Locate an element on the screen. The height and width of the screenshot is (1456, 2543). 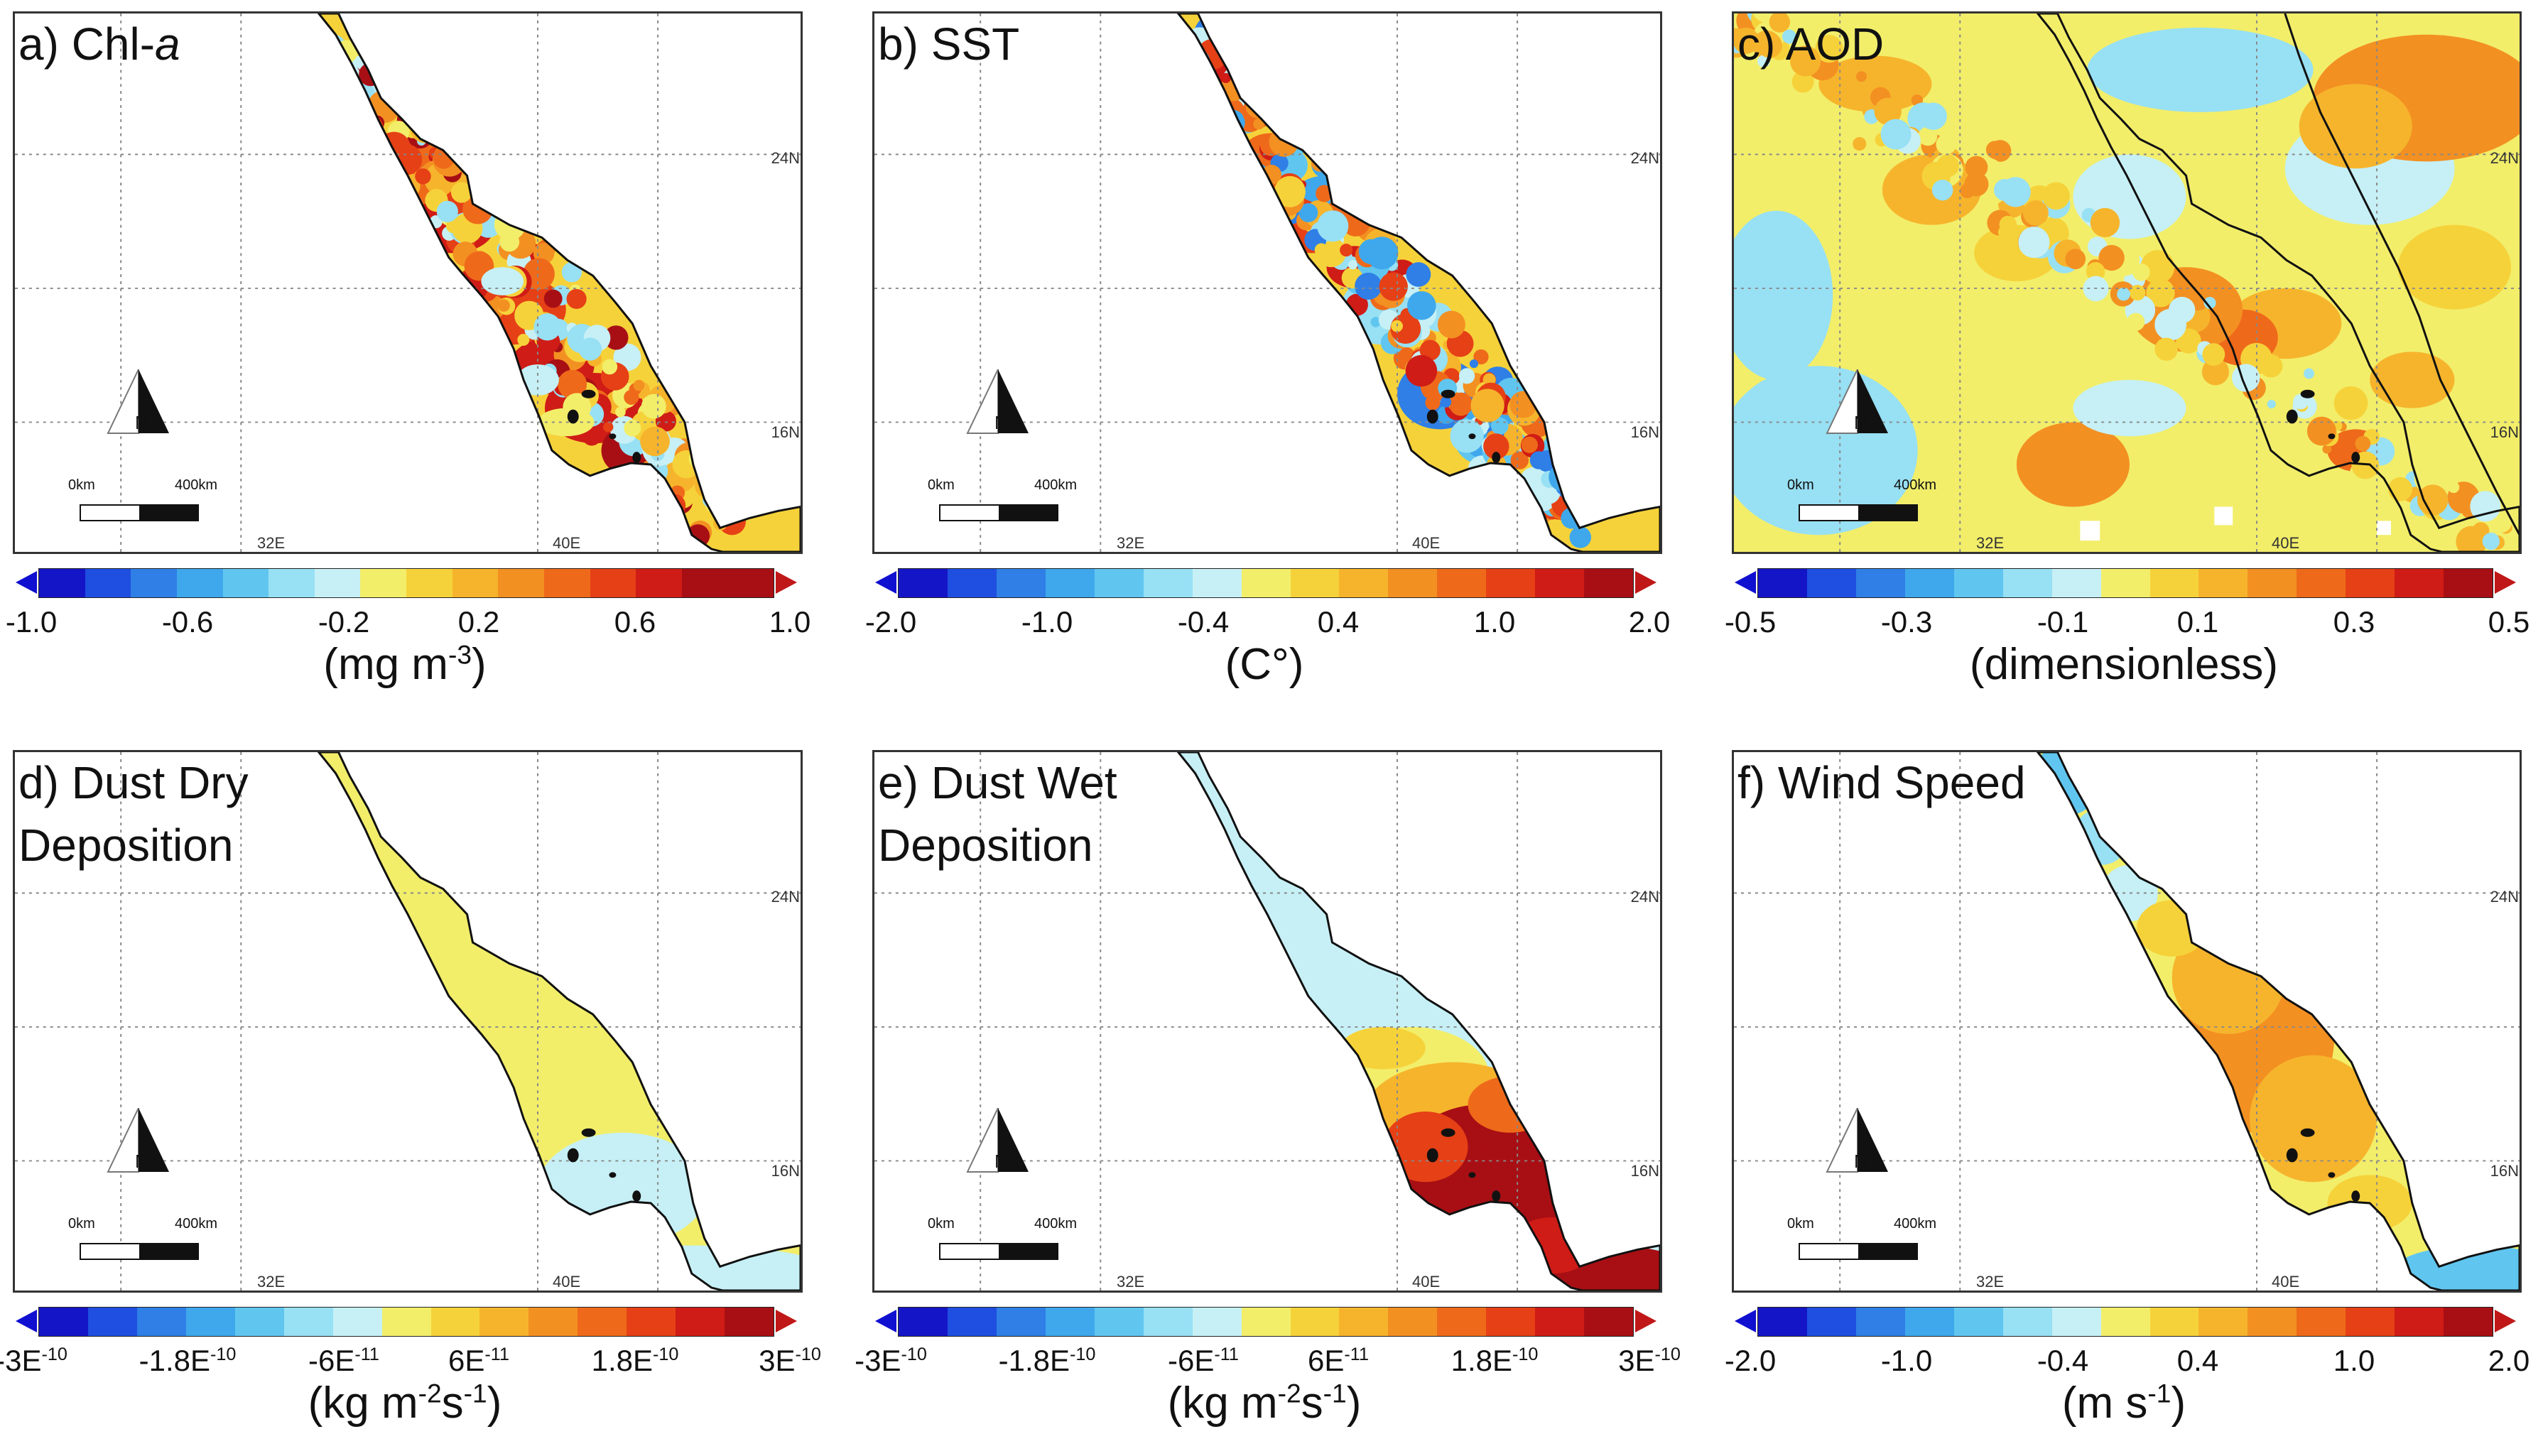
colorbar-tick-label: 6E-11 is located at coordinates (1338, 1360).